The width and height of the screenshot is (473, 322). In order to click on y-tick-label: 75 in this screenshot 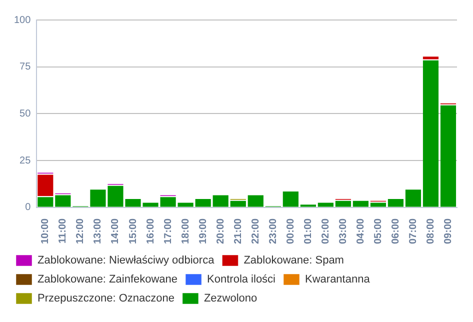, I will do `click(26, 67)`.